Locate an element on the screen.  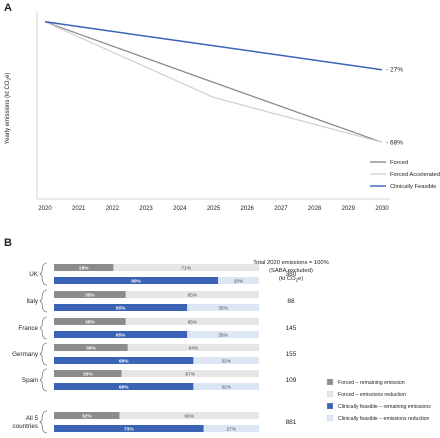
country-label: France is located at coordinates (28, 328).